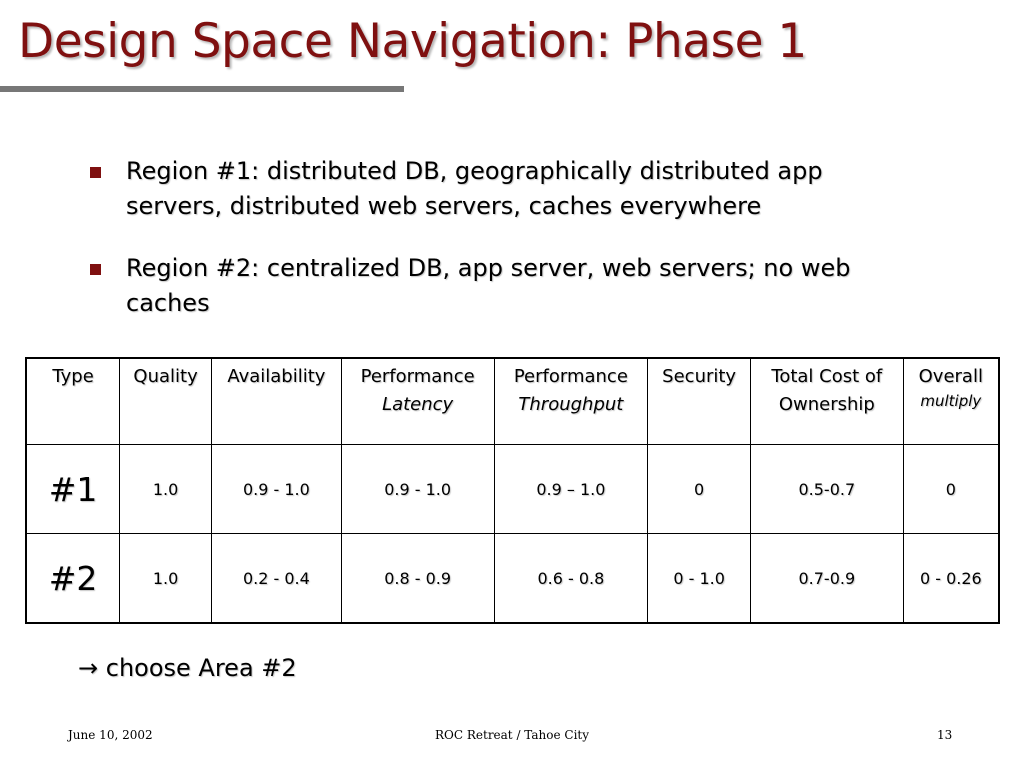 Image resolution: width=1024 pixels, height=768 pixels. I want to click on header-sublabel: Latency, so click(418, 404).